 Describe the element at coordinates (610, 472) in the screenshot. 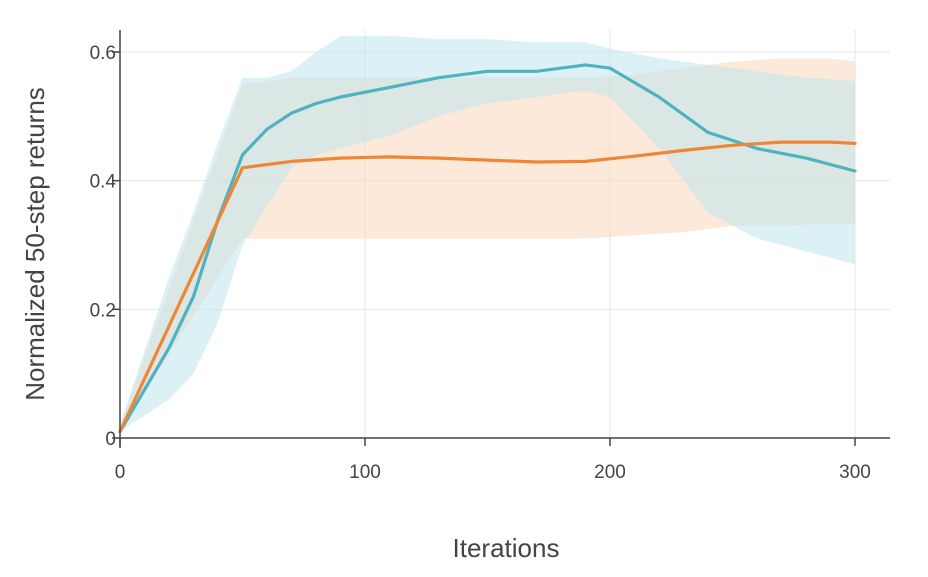

I see `x-tick-label: 200` at that location.